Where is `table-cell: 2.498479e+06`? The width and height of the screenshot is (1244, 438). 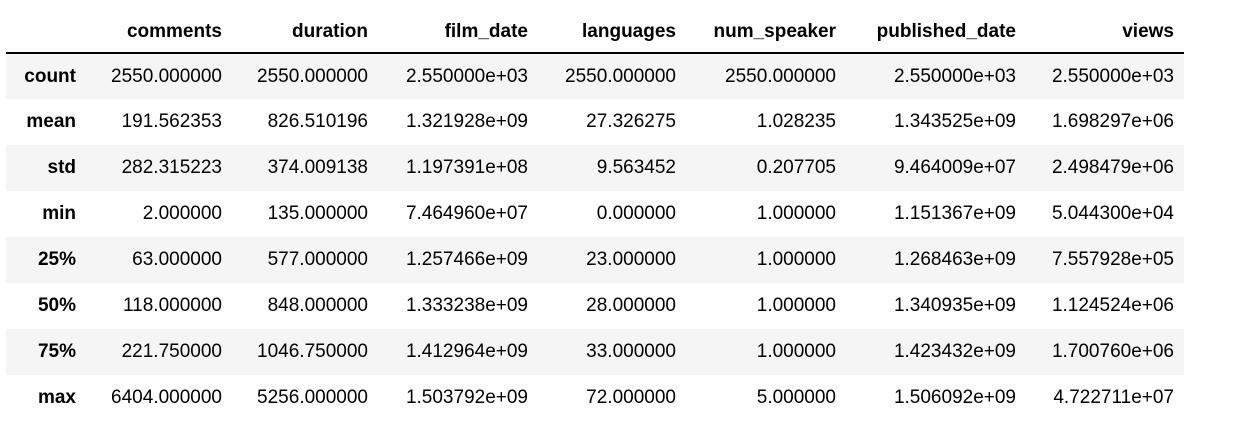
table-cell: 2.498479e+06 is located at coordinates (1112, 167).